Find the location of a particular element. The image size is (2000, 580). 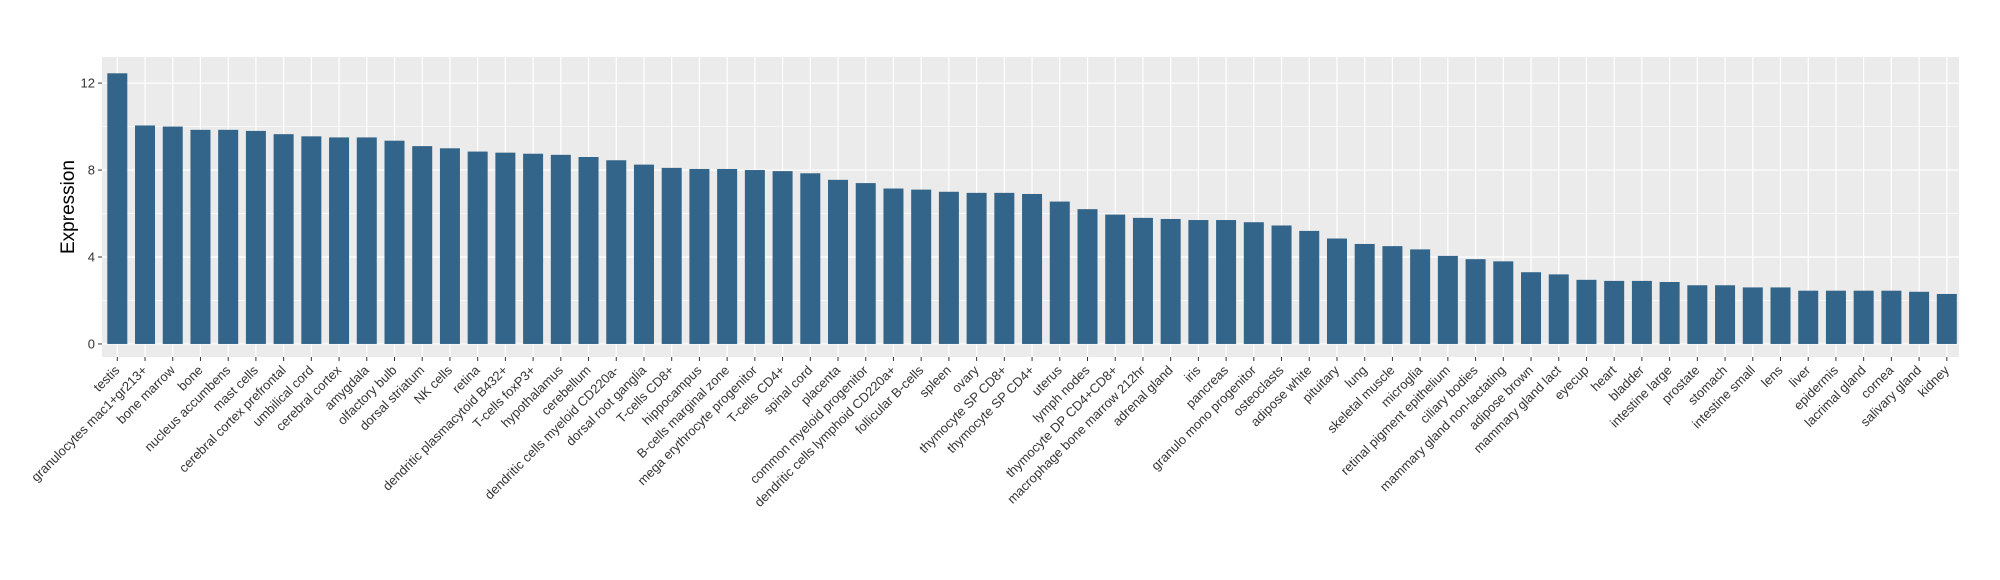

y-tick-label: 8 is located at coordinates (91, 170).